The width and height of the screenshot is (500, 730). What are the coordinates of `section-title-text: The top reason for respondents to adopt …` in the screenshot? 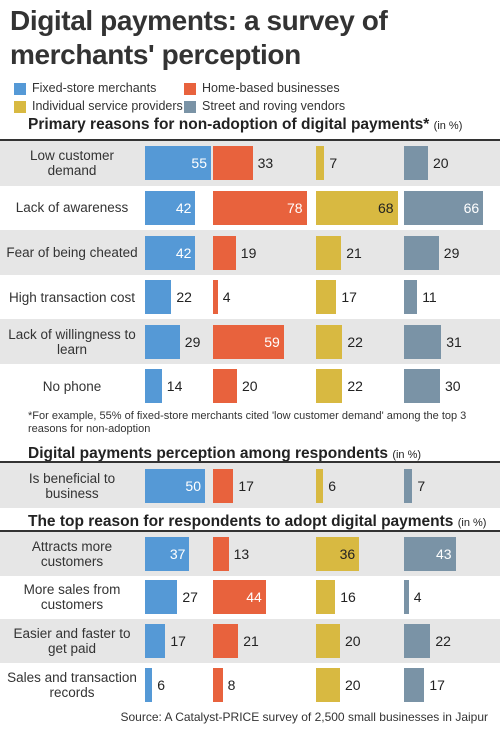 It's located at (241, 521).